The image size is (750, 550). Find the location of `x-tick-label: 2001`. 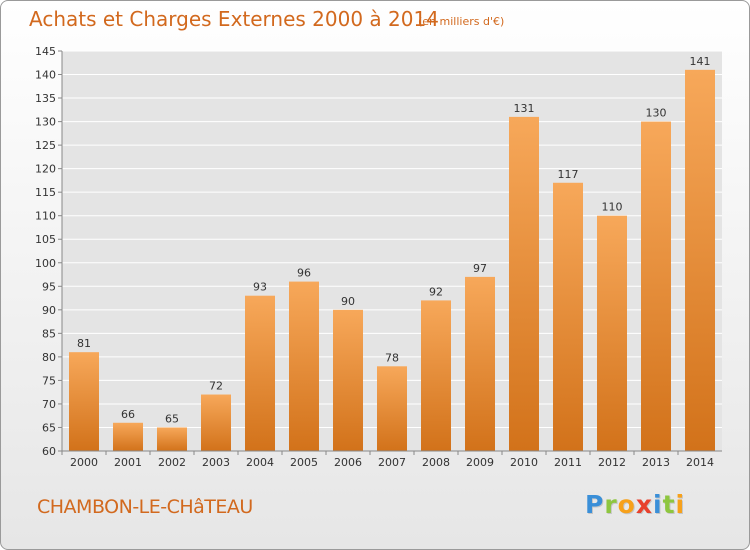

x-tick-label: 2001 is located at coordinates (128, 462).